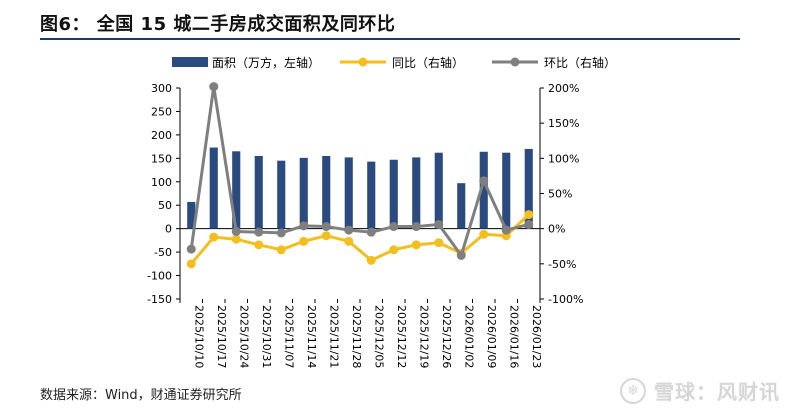 The image size is (800, 418). What do you see at coordinates (446, 336) in the screenshot?
I see `x-tick-label: 2025/12/26` at bounding box center [446, 336].